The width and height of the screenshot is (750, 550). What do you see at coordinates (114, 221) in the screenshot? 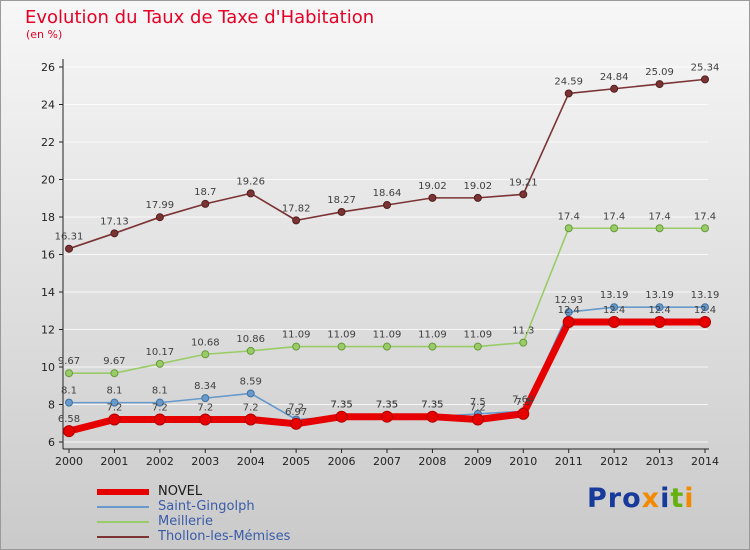
I see `svg-text: 17.13` at bounding box center [114, 221].